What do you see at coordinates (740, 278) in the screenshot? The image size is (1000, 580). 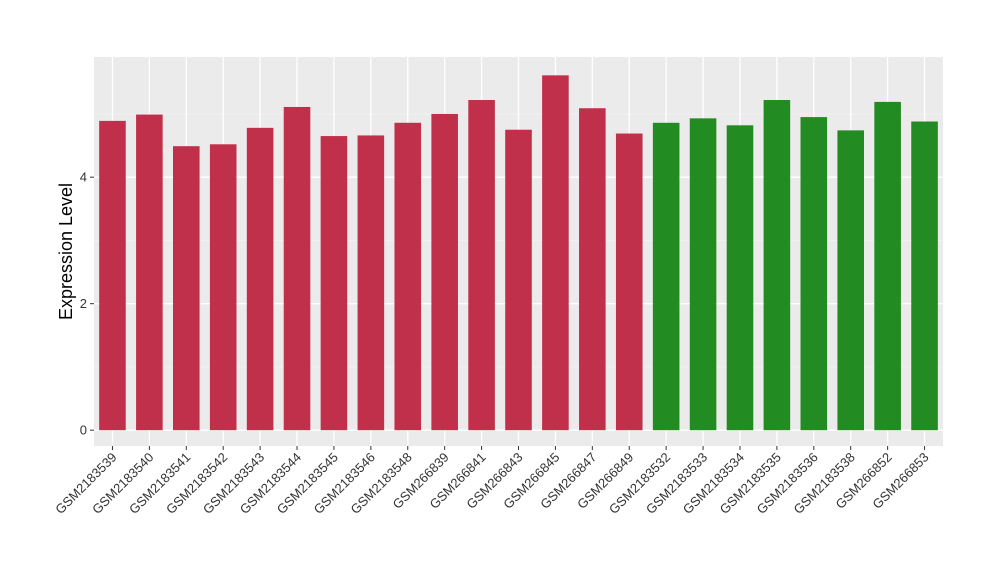 I see `bar-GSM2183534` at bounding box center [740, 278].